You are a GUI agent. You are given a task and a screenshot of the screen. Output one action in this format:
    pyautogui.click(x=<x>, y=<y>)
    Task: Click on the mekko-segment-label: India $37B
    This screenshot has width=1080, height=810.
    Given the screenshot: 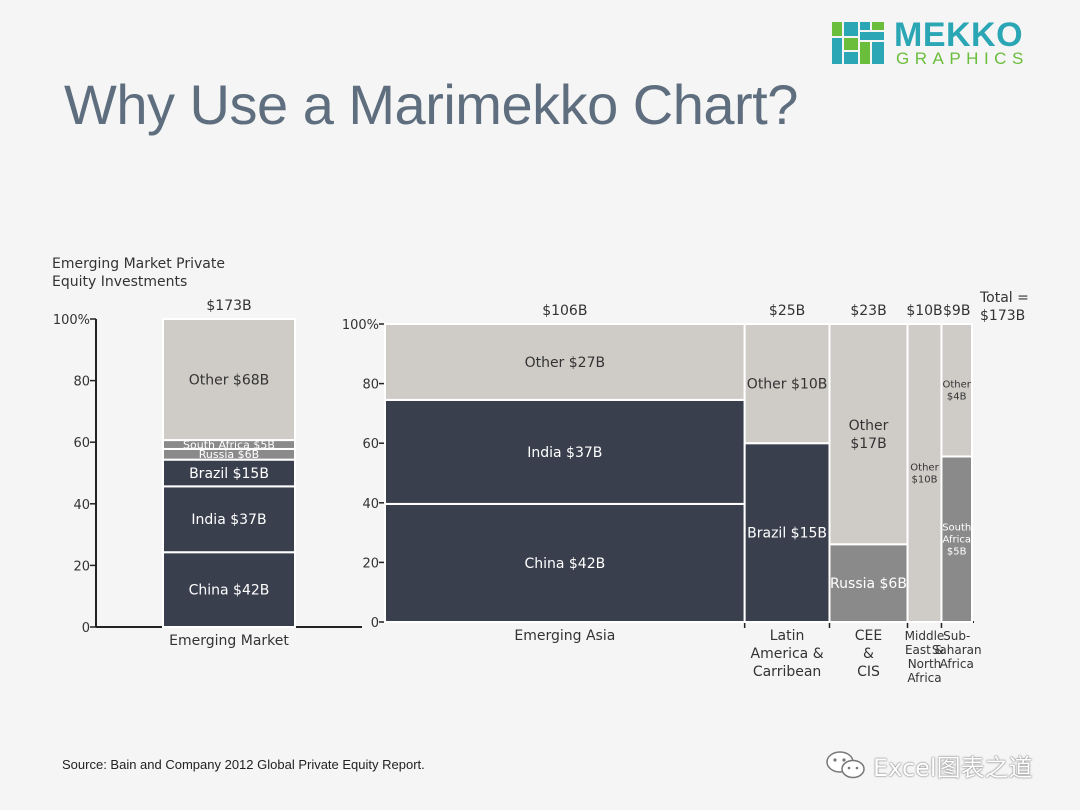 What is the action you would take?
    pyautogui.click(x=564, y=453)
    